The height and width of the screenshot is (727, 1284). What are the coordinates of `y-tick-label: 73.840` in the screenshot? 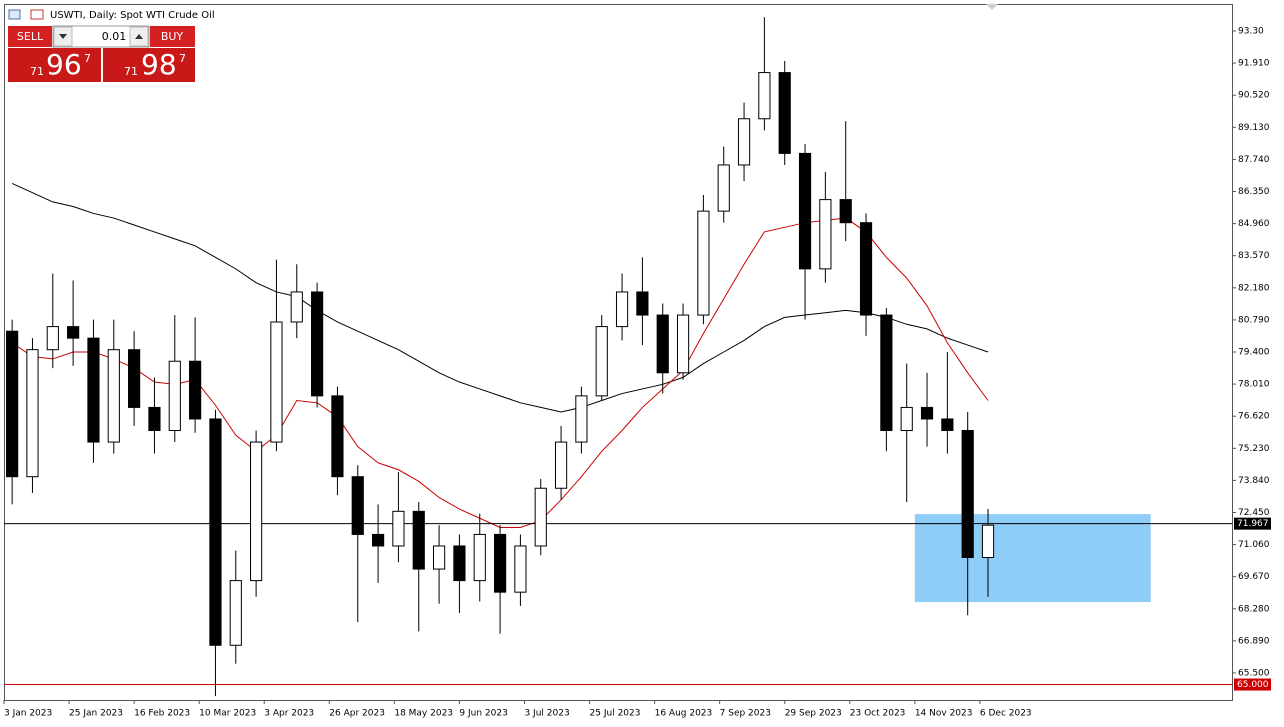 It's located at (1254, 481).